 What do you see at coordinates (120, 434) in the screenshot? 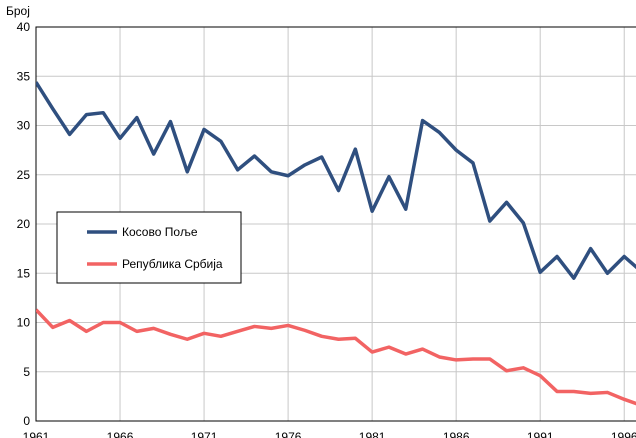
I see `x-tick-label: 1966` at bounding box center [120, 434].